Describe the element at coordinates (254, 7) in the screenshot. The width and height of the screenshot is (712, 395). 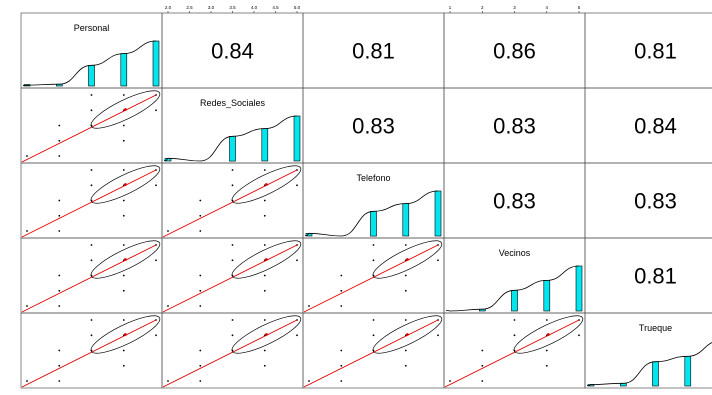
I see `top-axis-label-1-4: 4.0` at that location.